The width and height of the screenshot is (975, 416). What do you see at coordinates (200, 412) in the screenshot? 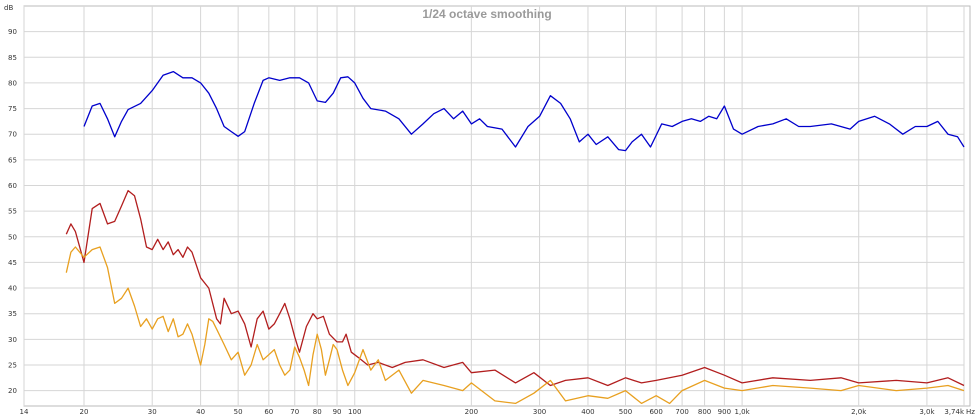
I see `x-tick-label: 40` at bounding box center [200, 412].